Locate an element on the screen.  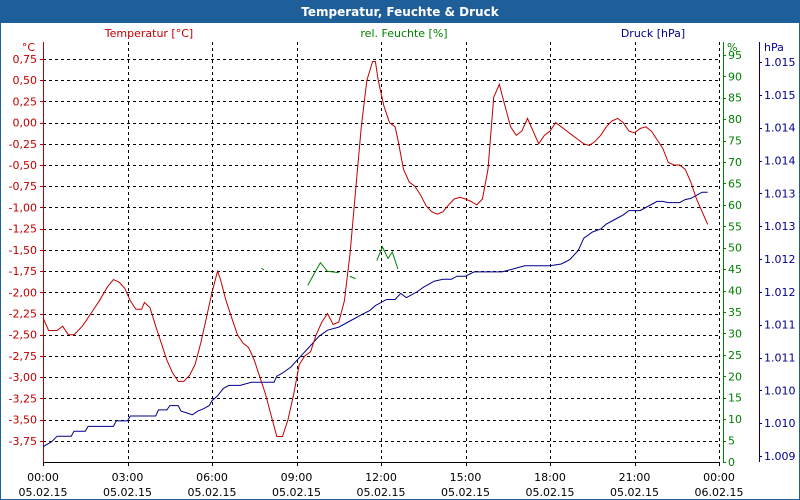
middle-tick-label: 30 is located at coordinates (735, 333).